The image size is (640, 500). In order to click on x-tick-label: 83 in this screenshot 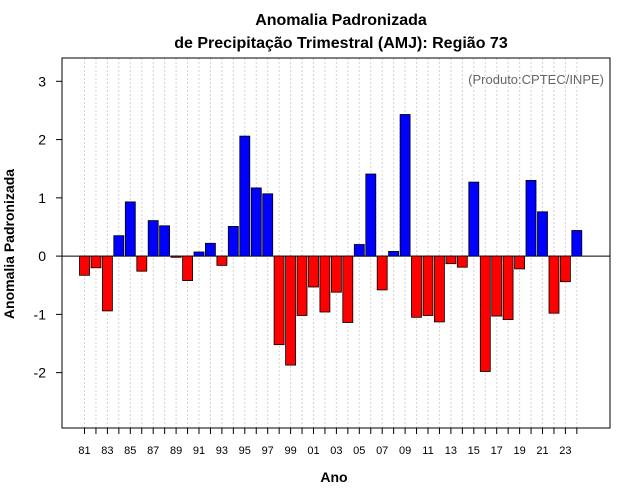, I will do `click(107, 451)`.